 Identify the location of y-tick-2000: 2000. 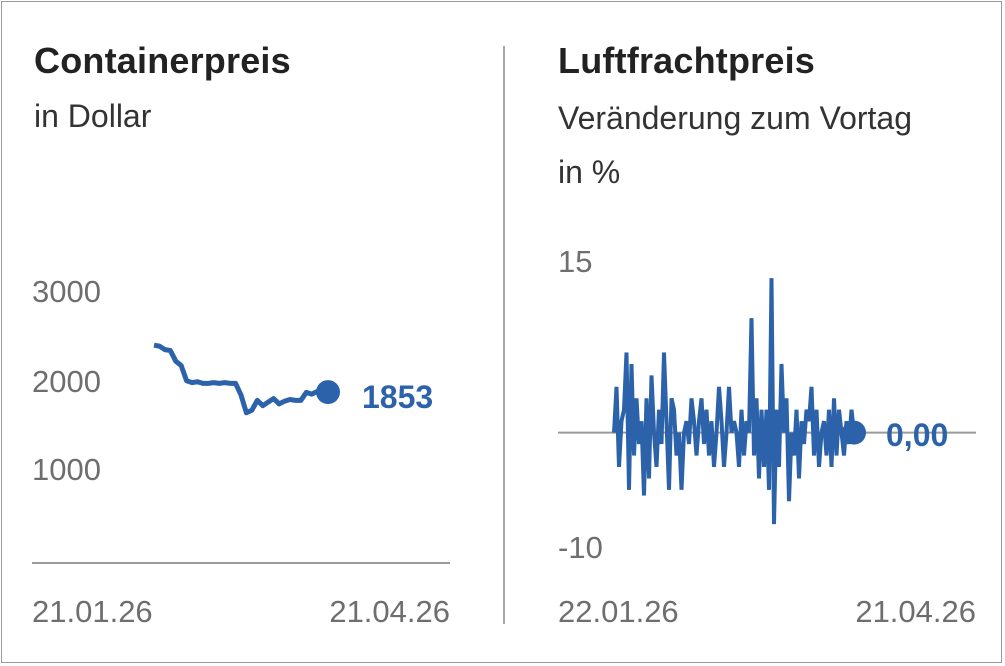
(66, 381).